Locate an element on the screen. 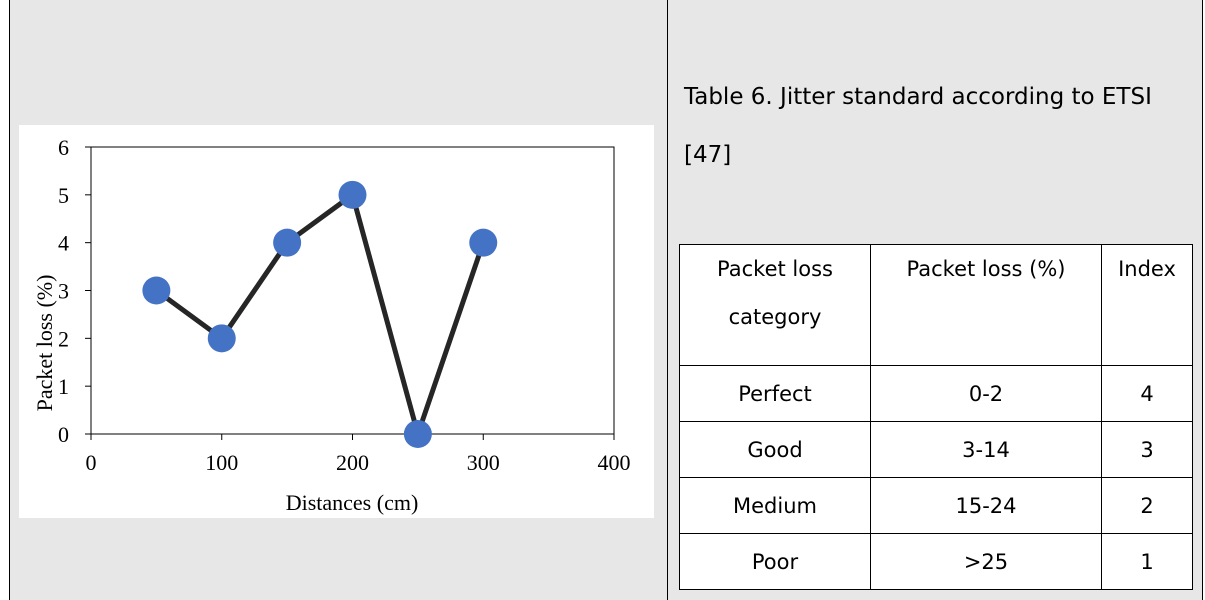 The height and width of the screenshot is (600, 1205). column-divider is located at coordinates (667, 300).